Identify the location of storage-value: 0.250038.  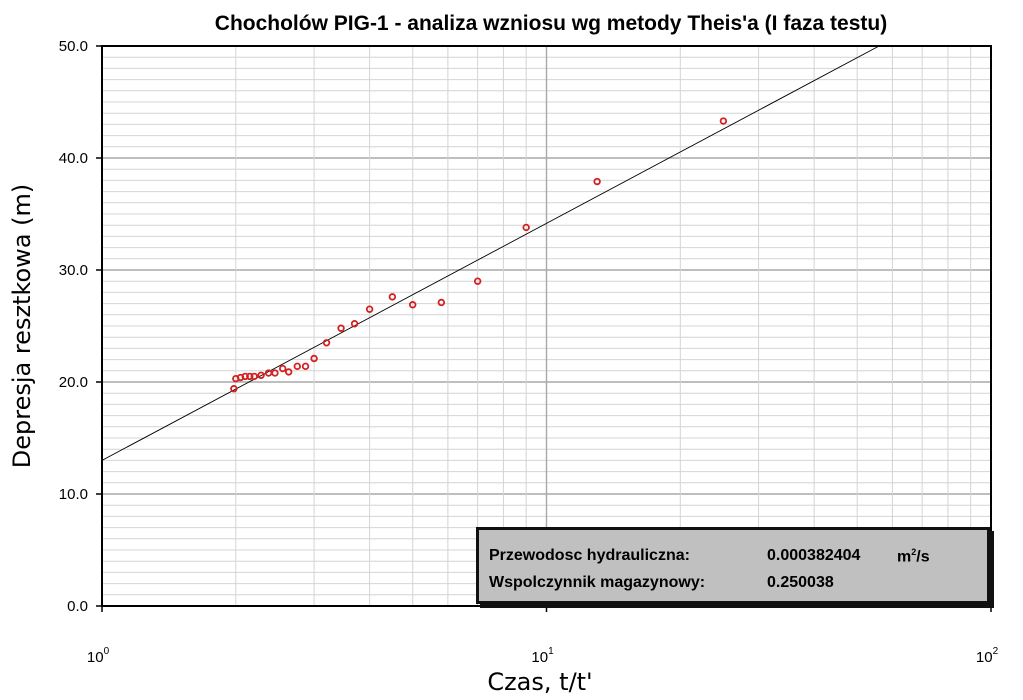
(800, 582).